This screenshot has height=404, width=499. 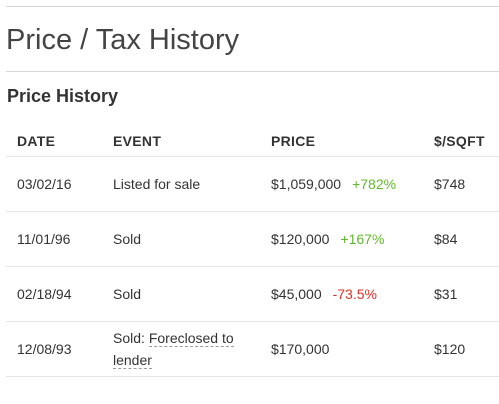 I want to click on row-price: $45,000, so click(x=296, y=294).